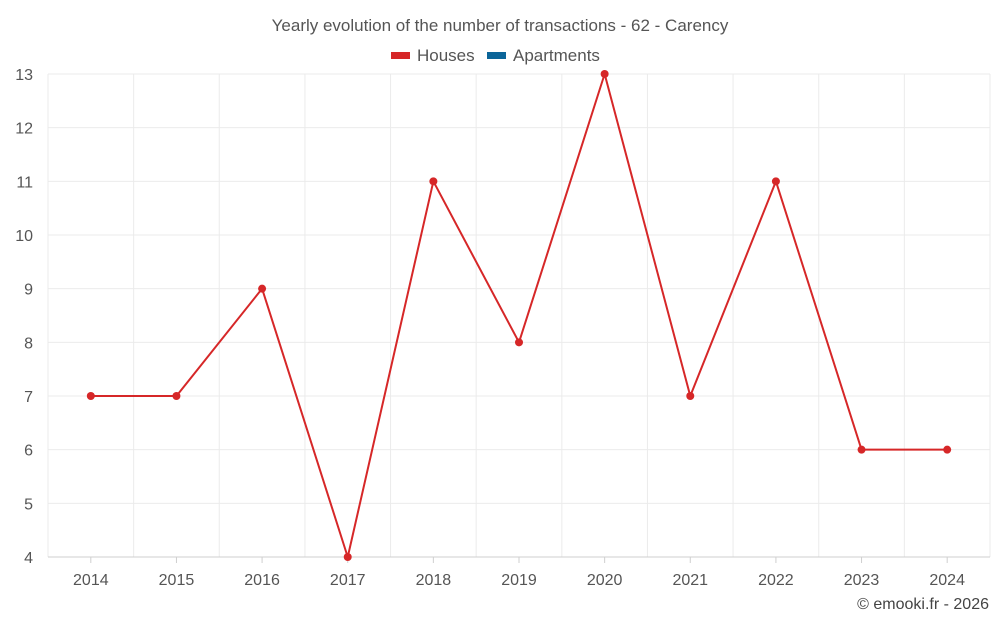 The height and width of the screenshot is (625, 1000). Describe the element at coordinates (28, 290) in the screenshot. I see `y-tick-label: 9` at that location.